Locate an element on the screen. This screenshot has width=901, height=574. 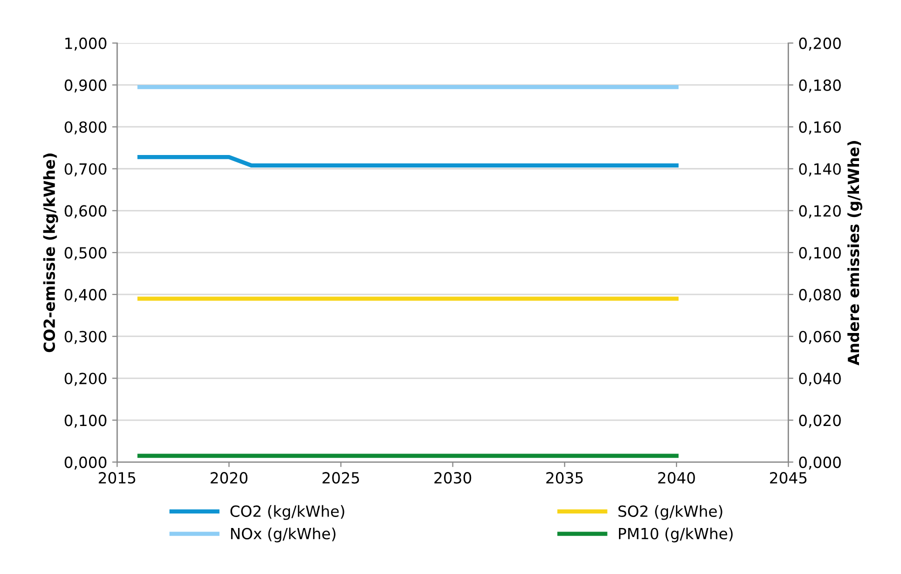
y2-tick-label: 0,060 is located at coordinates (820, 337).